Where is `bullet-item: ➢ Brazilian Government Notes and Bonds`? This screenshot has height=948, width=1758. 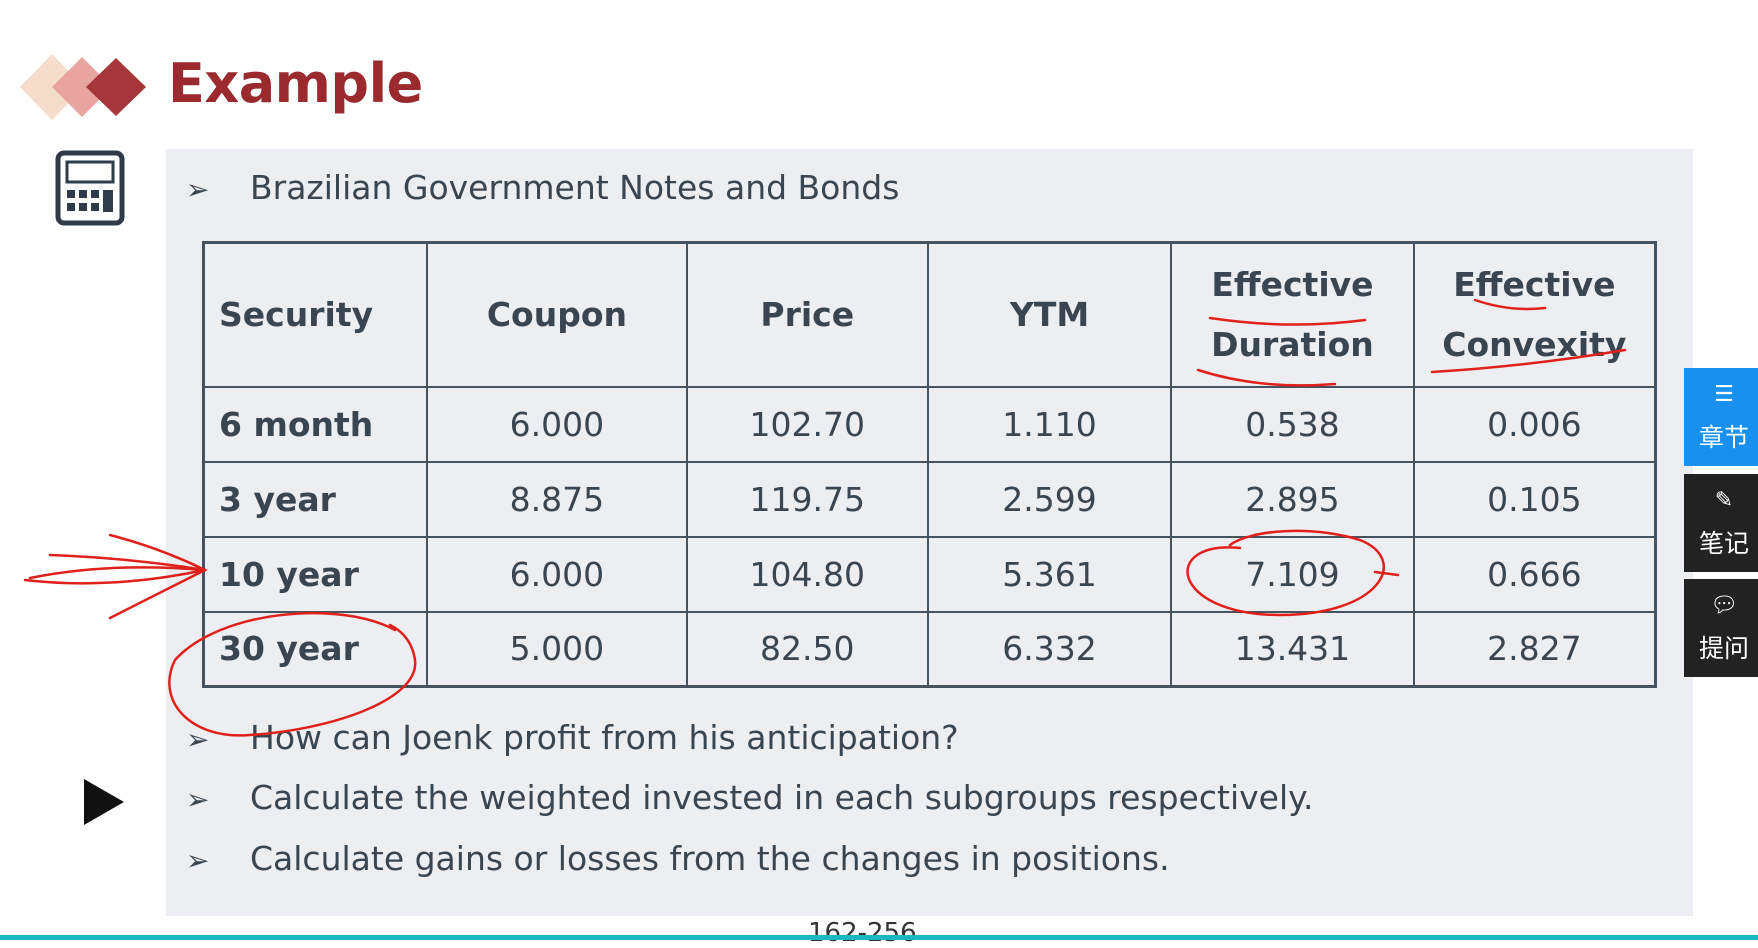 bullet-item: ➢ Brazilian Government Notes and Bonds is located at coordinates (542, 187).